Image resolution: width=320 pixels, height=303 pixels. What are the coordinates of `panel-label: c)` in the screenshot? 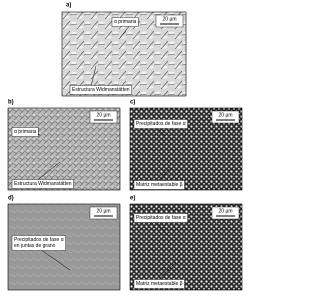 It's located at (132, 103).